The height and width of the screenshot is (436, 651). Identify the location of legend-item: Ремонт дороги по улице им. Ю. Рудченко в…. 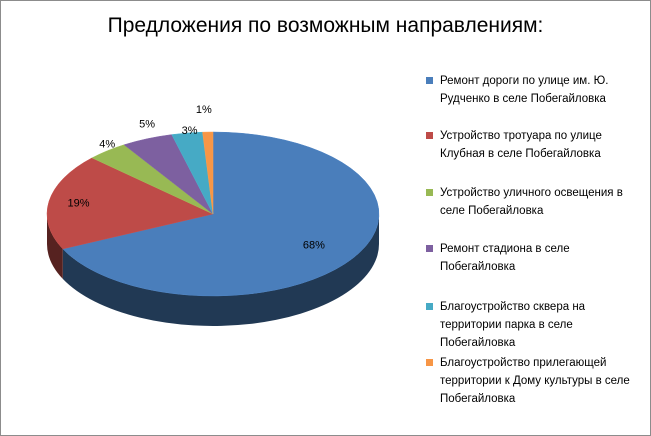
(537, 90).